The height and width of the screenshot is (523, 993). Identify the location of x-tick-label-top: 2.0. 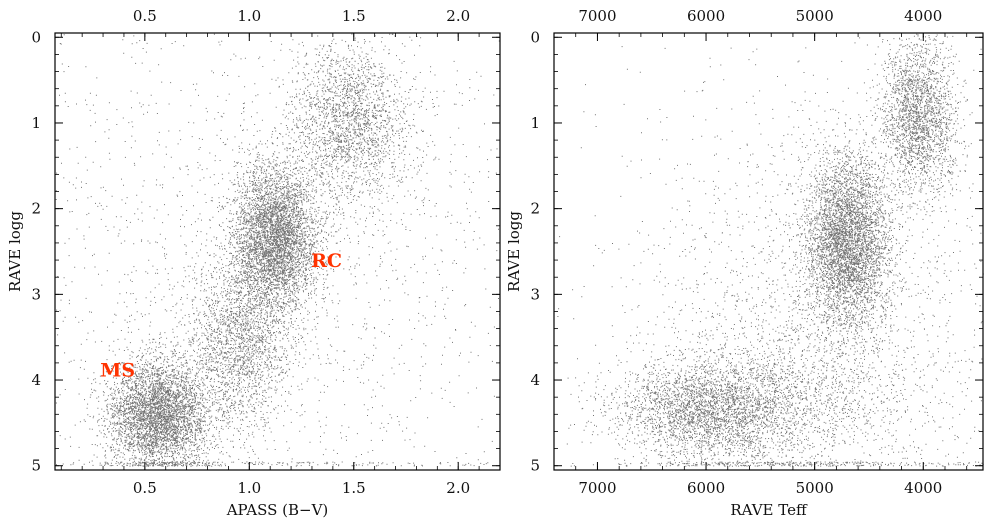
(458, 16).